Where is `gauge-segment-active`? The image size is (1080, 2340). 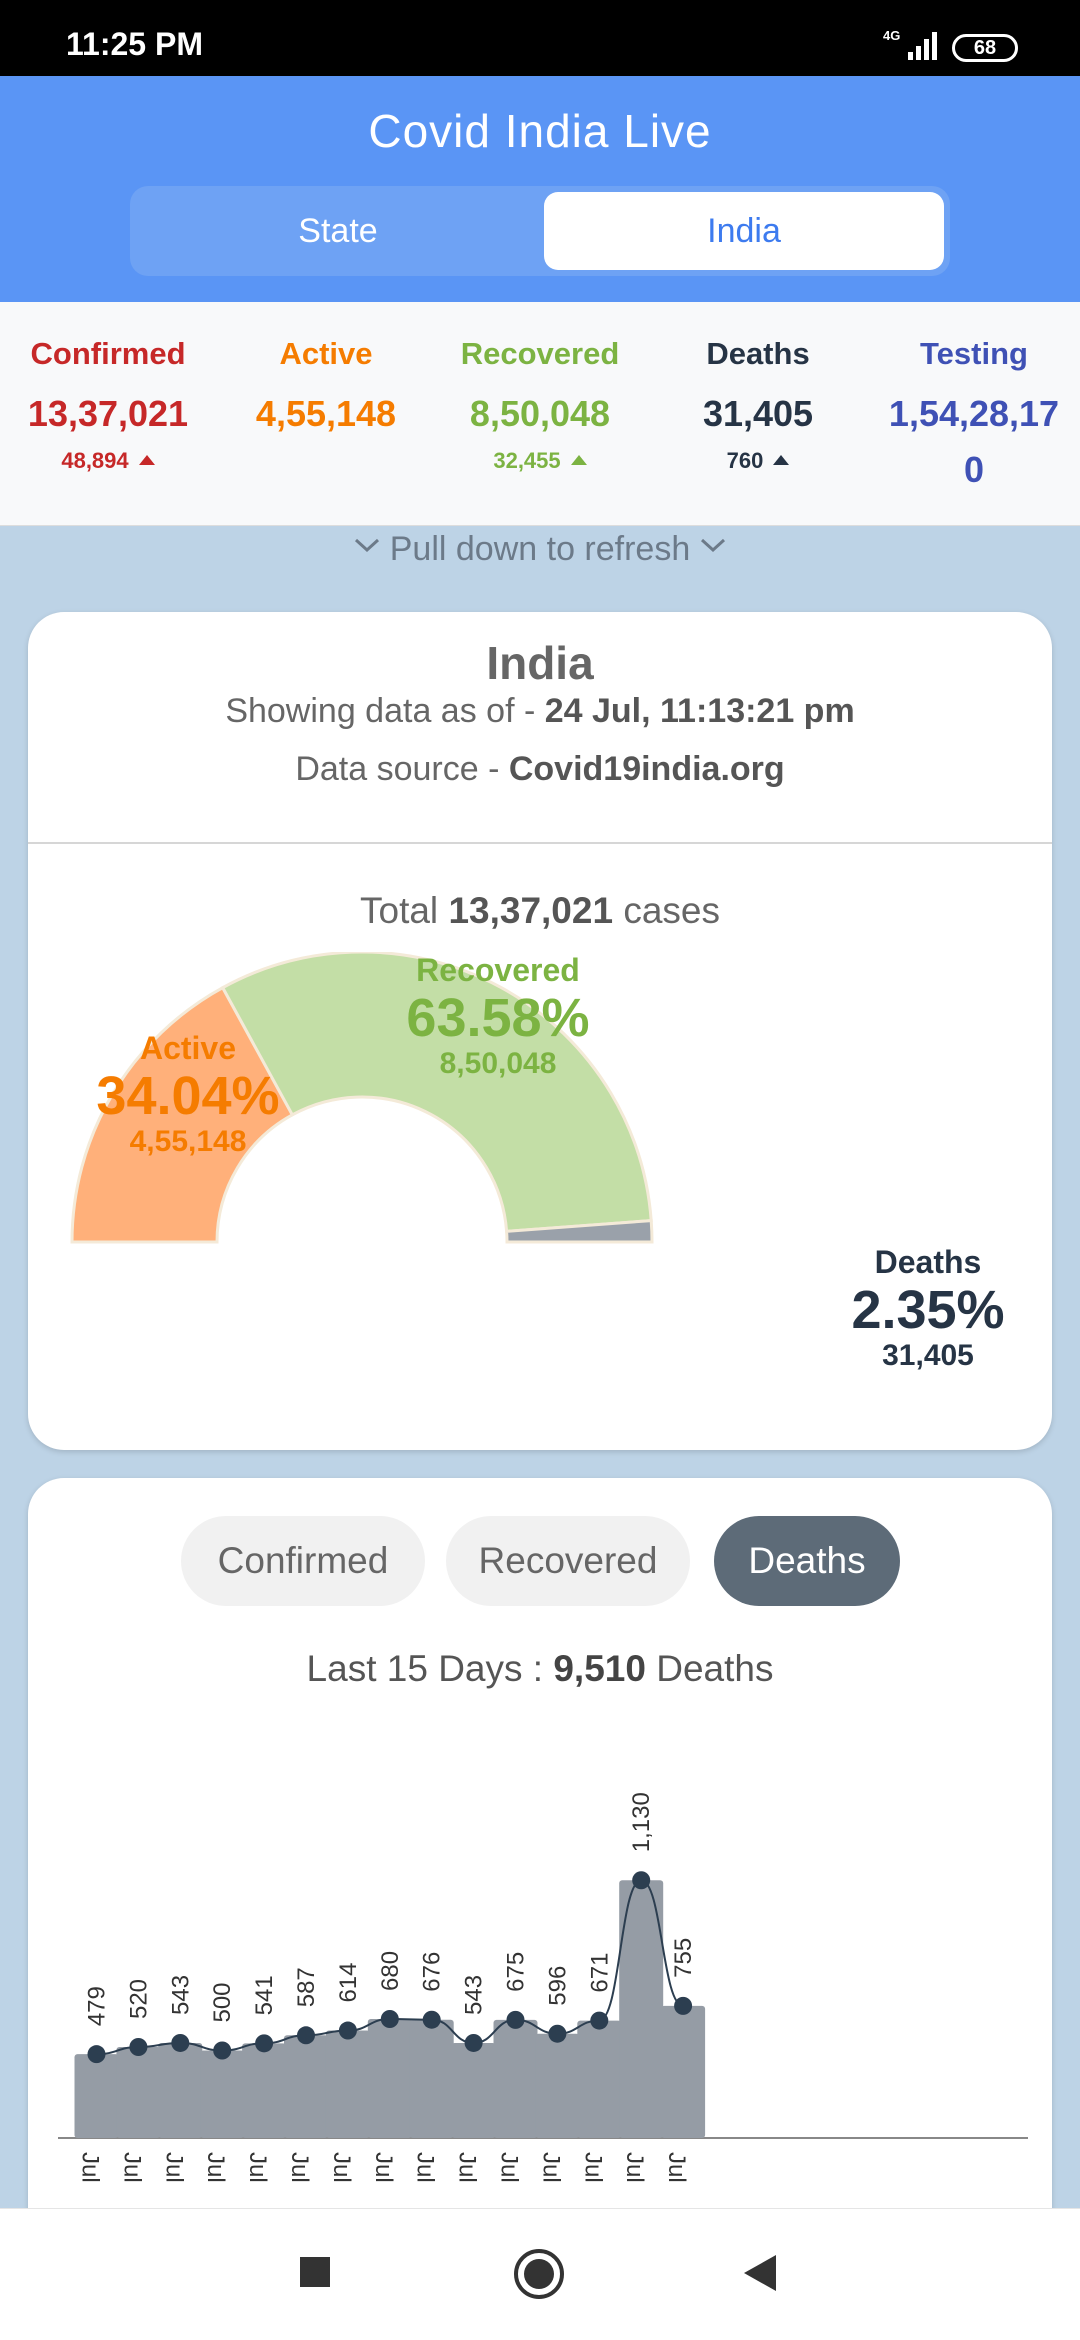 gauge-segment-active is located at coordinates (182, 1114).